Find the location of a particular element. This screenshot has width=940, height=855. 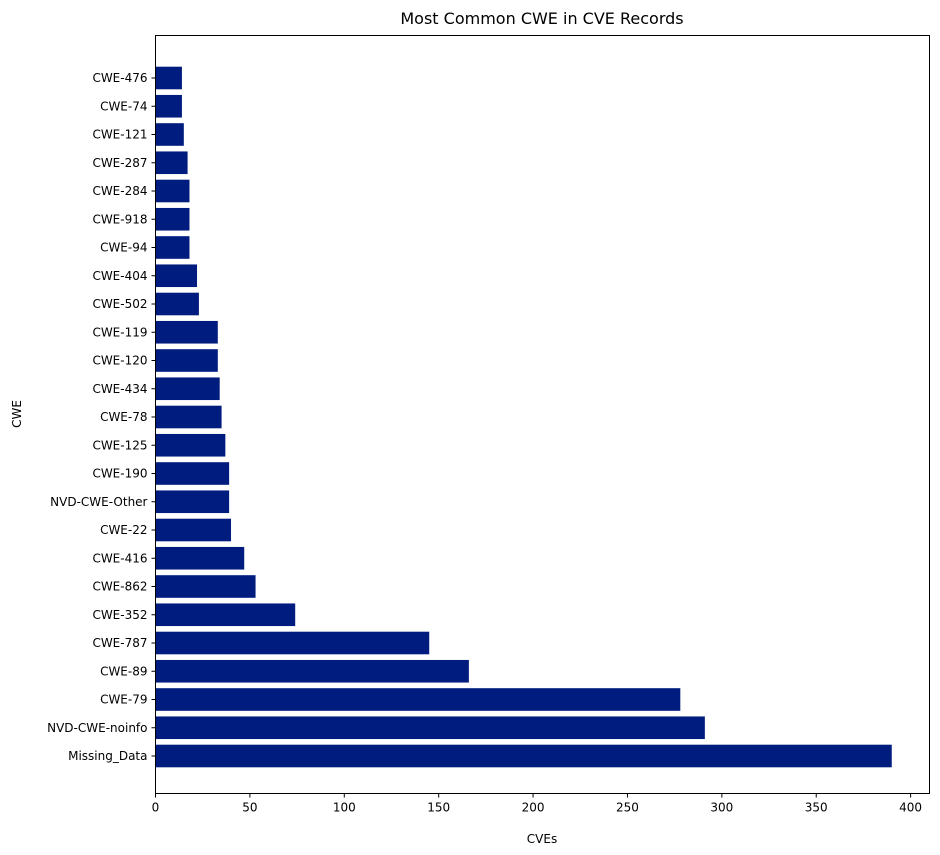

y-tick-label: CWE-79 is located at coordinates (123, 700).